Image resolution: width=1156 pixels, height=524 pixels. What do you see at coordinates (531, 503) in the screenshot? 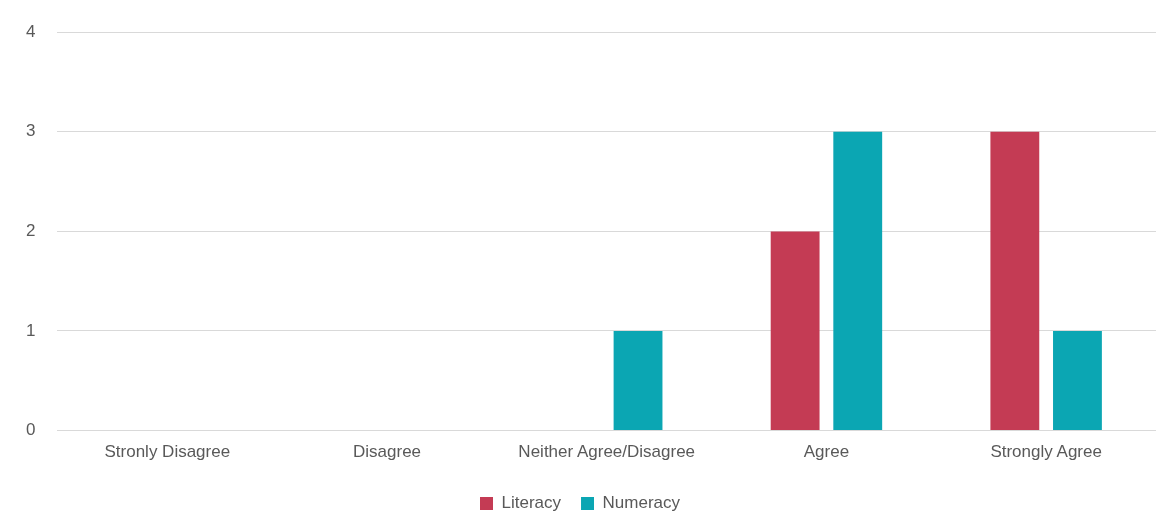
I see `legend-label: Literacy` at bounding box center [531, 503].